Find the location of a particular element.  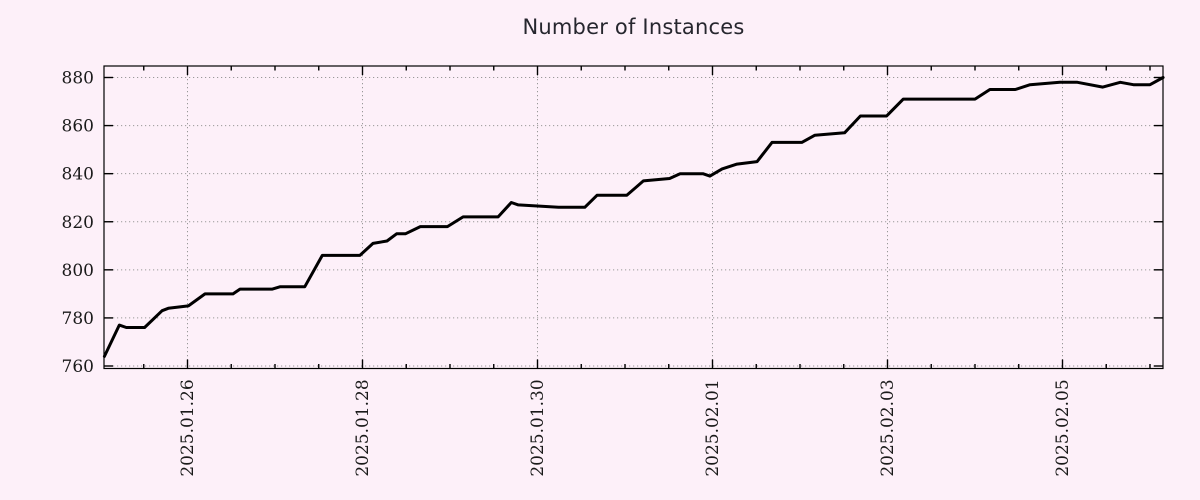

y-tick-label: 800 is located at coordinates (78, 271).